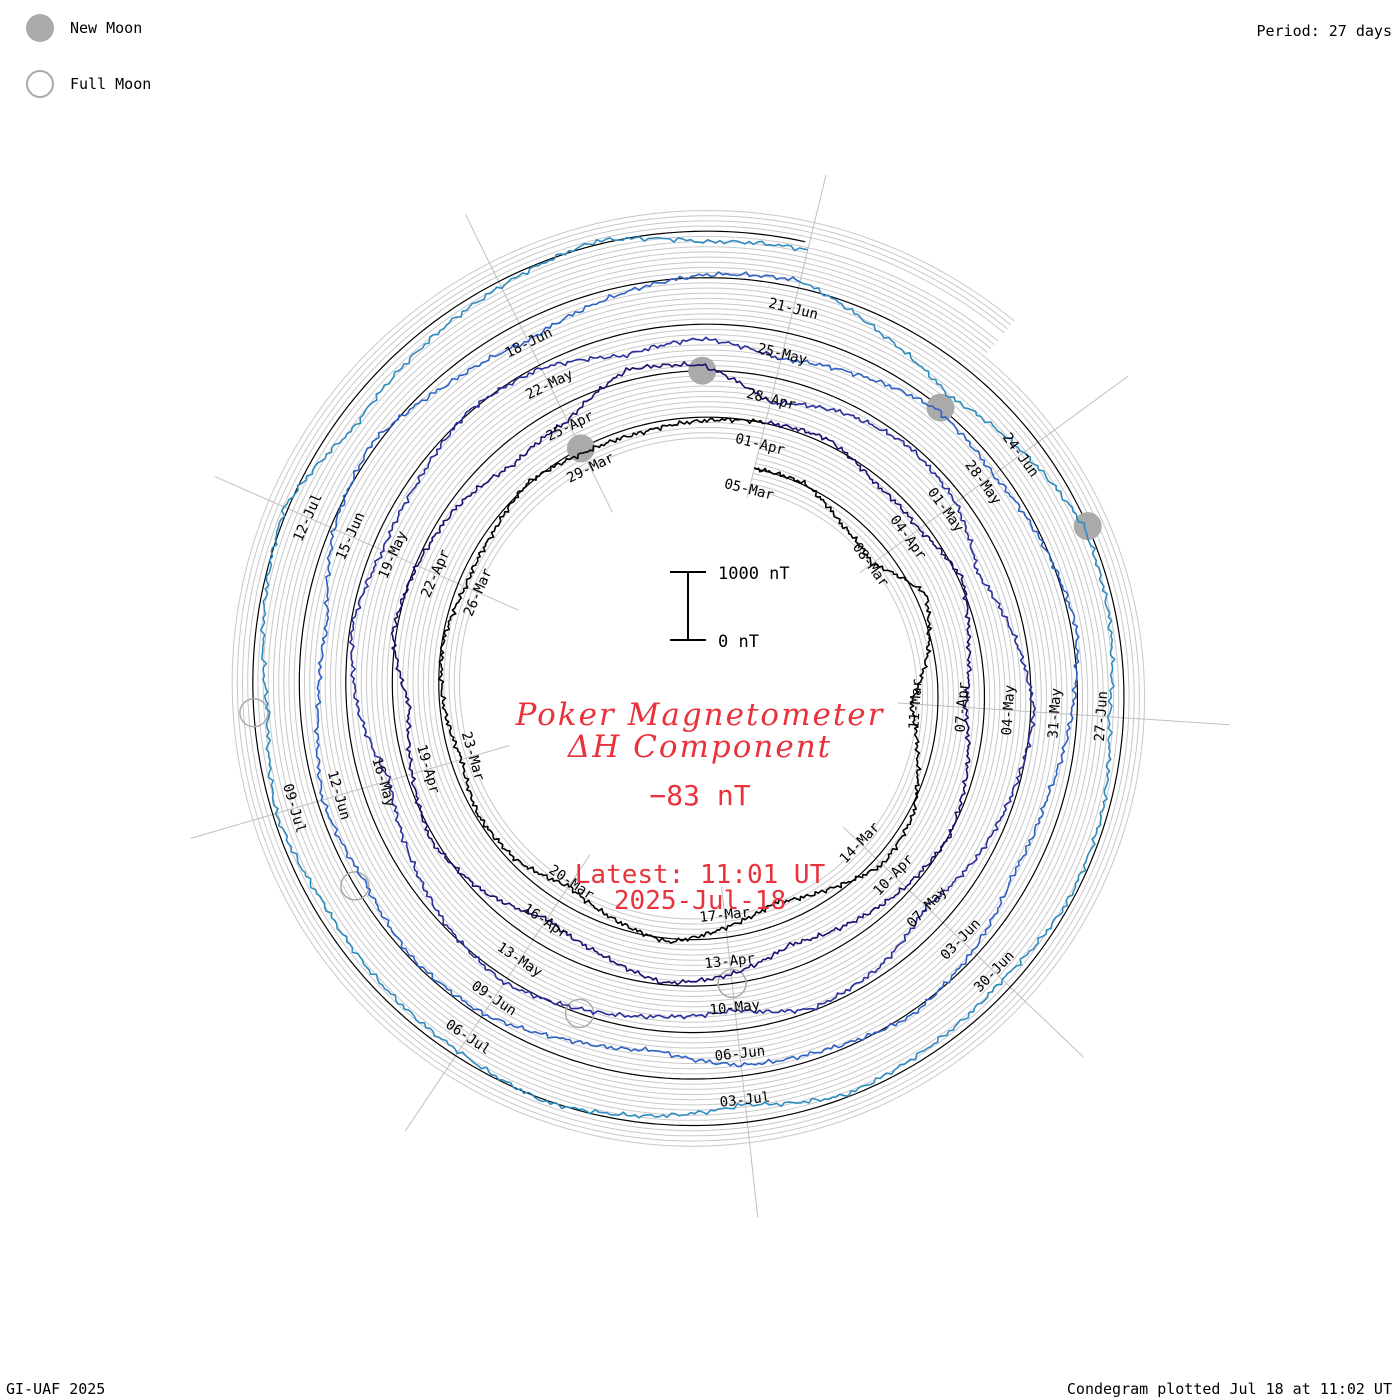 The image size is (1400, 1400). Describe the element at coordinates (293, 808) in the screenshot. I see `date-label: 09-Jul` at that location.